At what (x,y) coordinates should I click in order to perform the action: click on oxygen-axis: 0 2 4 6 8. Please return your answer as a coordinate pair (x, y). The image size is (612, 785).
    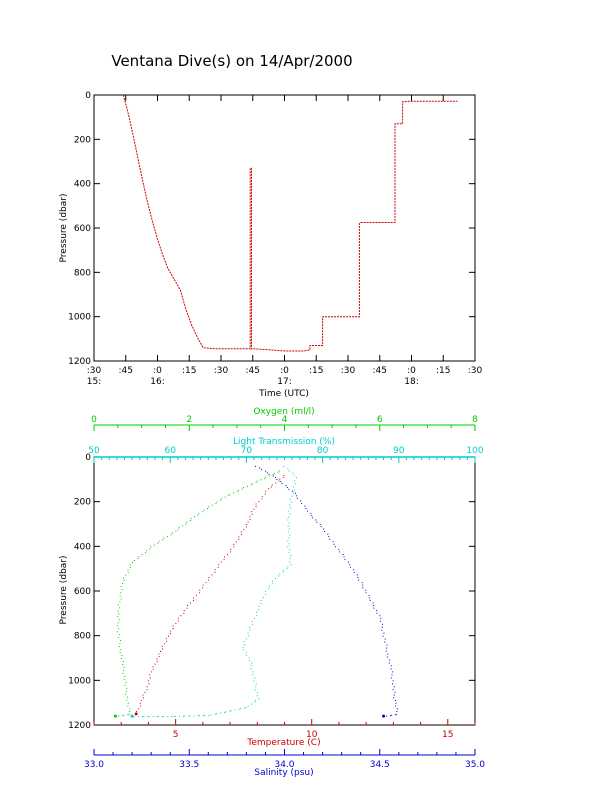
    Looking at the image, I should click on (284, 423).